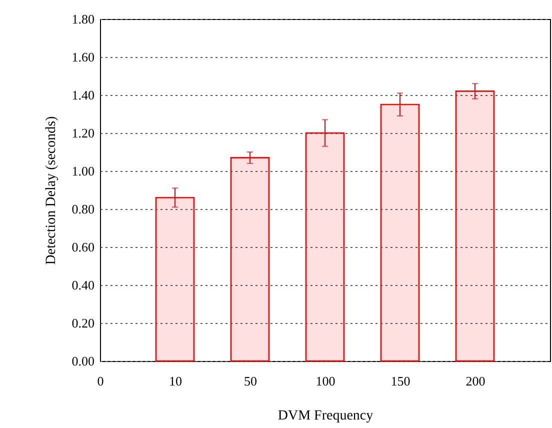  What do you see at coordinates (250, 381) in the screenshot?
I see `x-tick-label: 50` at bounding box center [250, 381].